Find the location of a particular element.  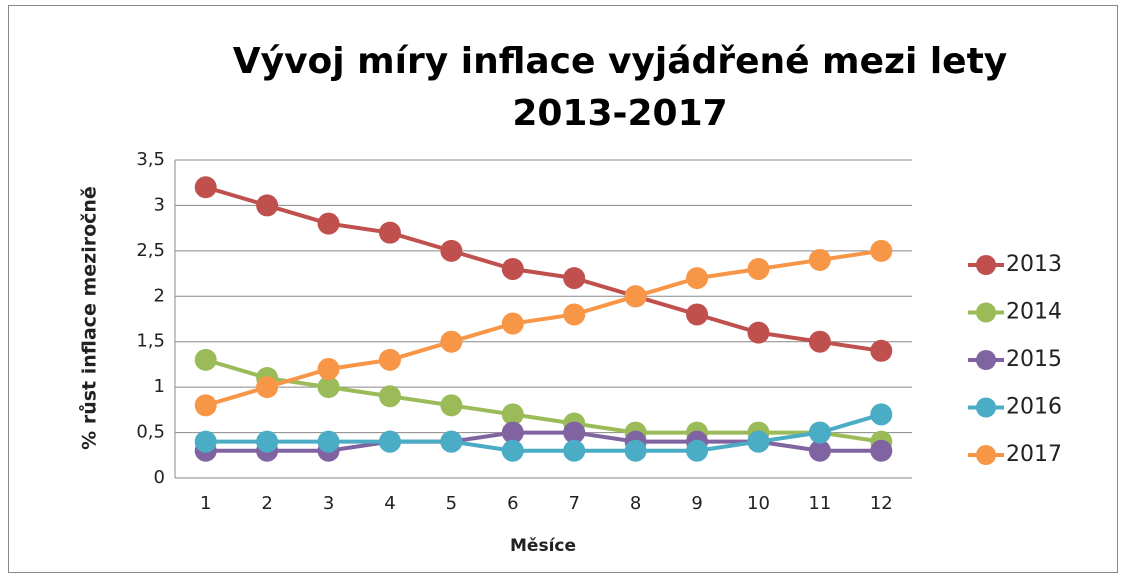

y-tick-label: 0 is located at coordinates (159, 477).